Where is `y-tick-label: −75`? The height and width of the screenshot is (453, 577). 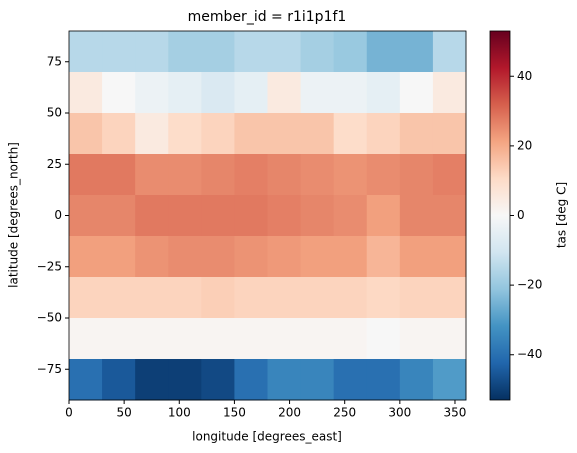
y-tick-label: −75 is located at coordinates (49, 369).